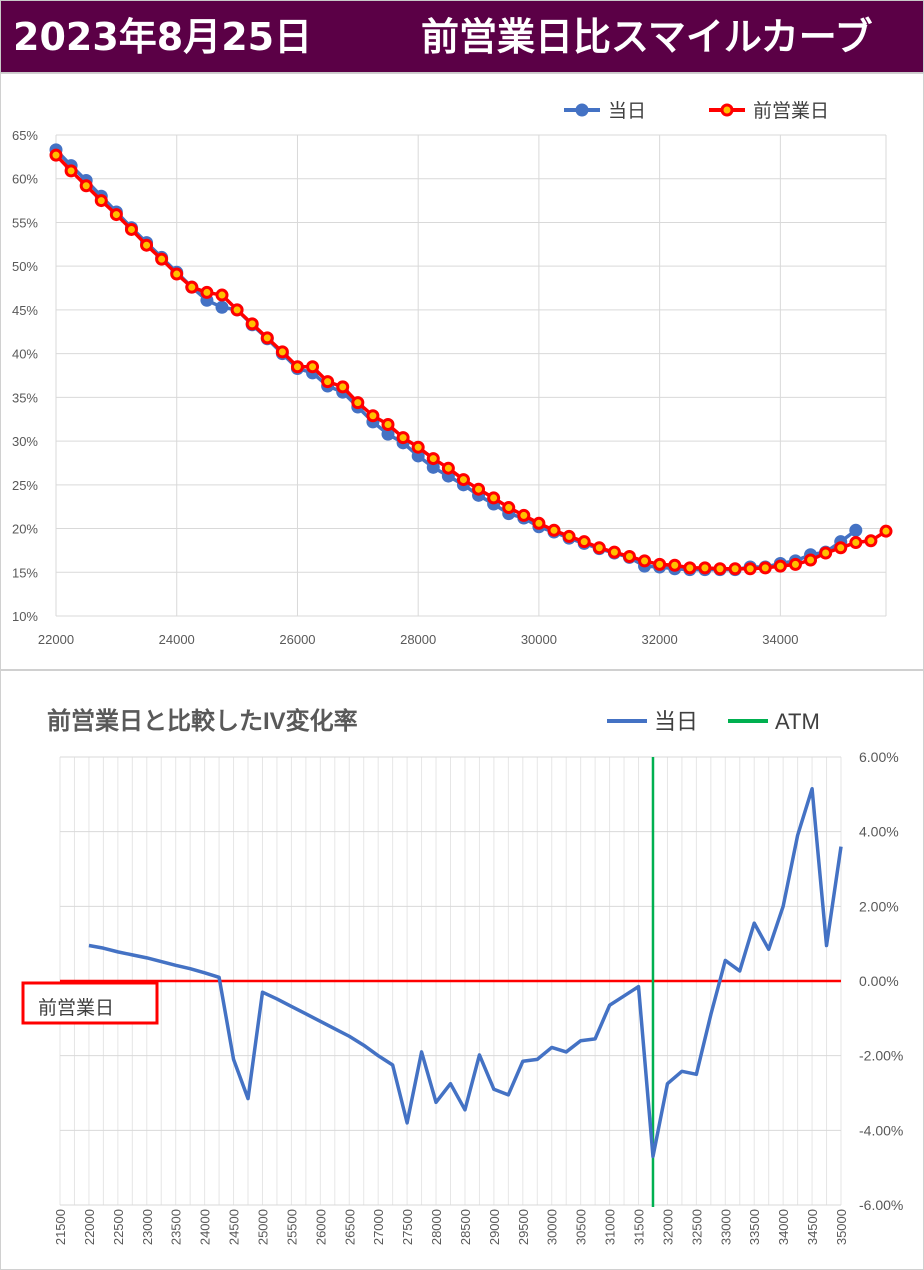 Image resolution: width=924 pixels, height=1270 pixels. What do you see at coordinates (881, 1056) in the screenshot?
I see `y-tick-label: -2.00%` at bounding box center [881, 1056].